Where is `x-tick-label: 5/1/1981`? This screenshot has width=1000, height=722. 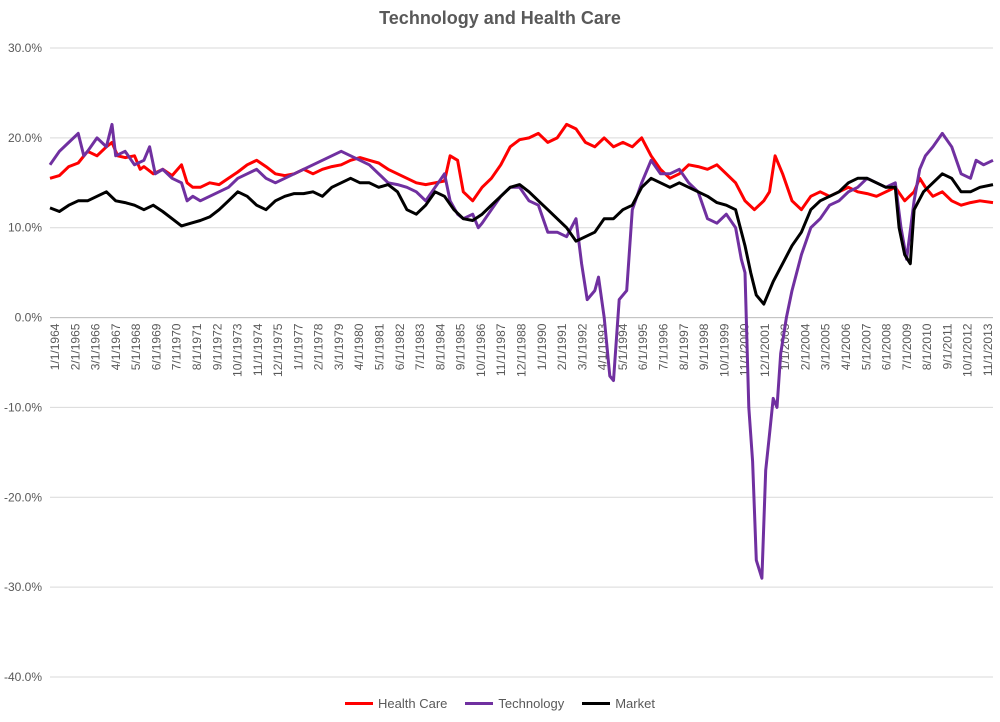
x-tick-label: 5/1/1981 is located at coordinates (380, 346).